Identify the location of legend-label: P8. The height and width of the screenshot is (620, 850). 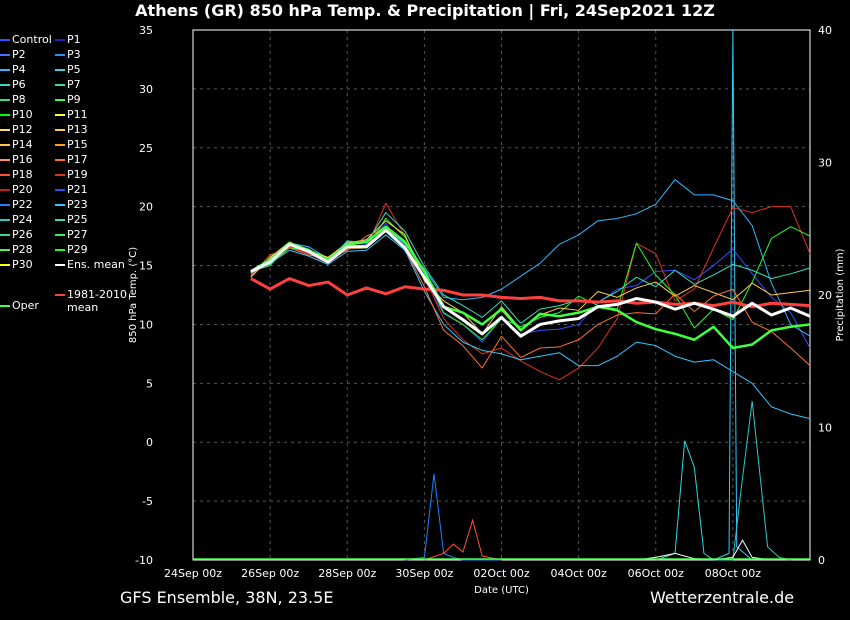
(19, 99).